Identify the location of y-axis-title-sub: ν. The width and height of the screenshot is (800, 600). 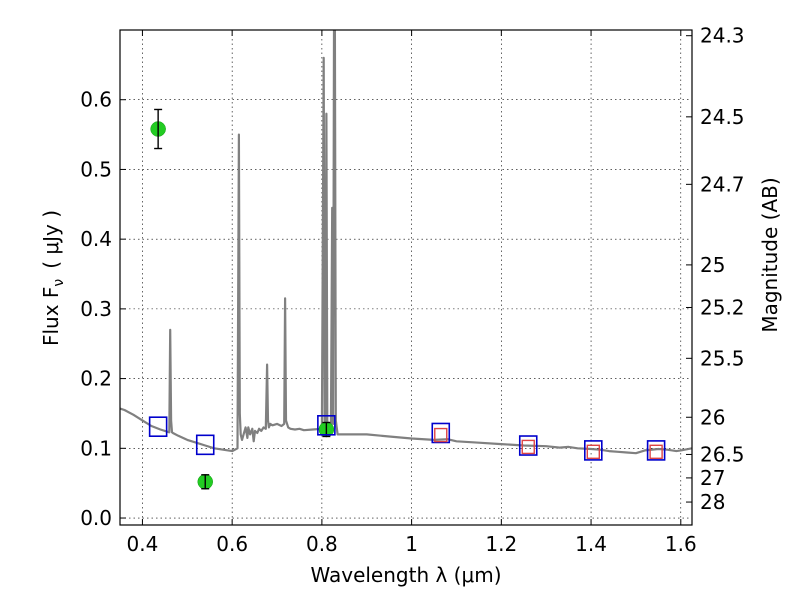
(59, 283).